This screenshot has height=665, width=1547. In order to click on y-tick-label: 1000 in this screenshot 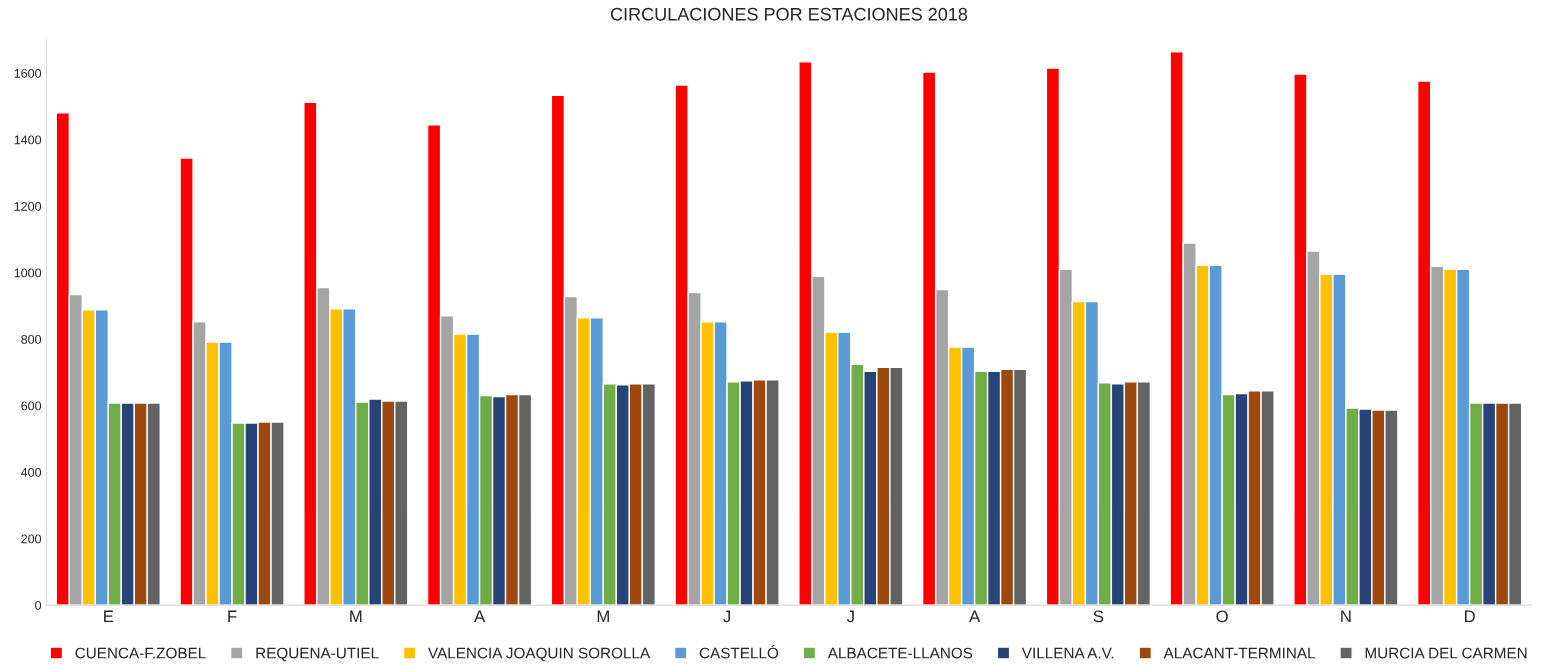, I will do `click(28, 273)`.